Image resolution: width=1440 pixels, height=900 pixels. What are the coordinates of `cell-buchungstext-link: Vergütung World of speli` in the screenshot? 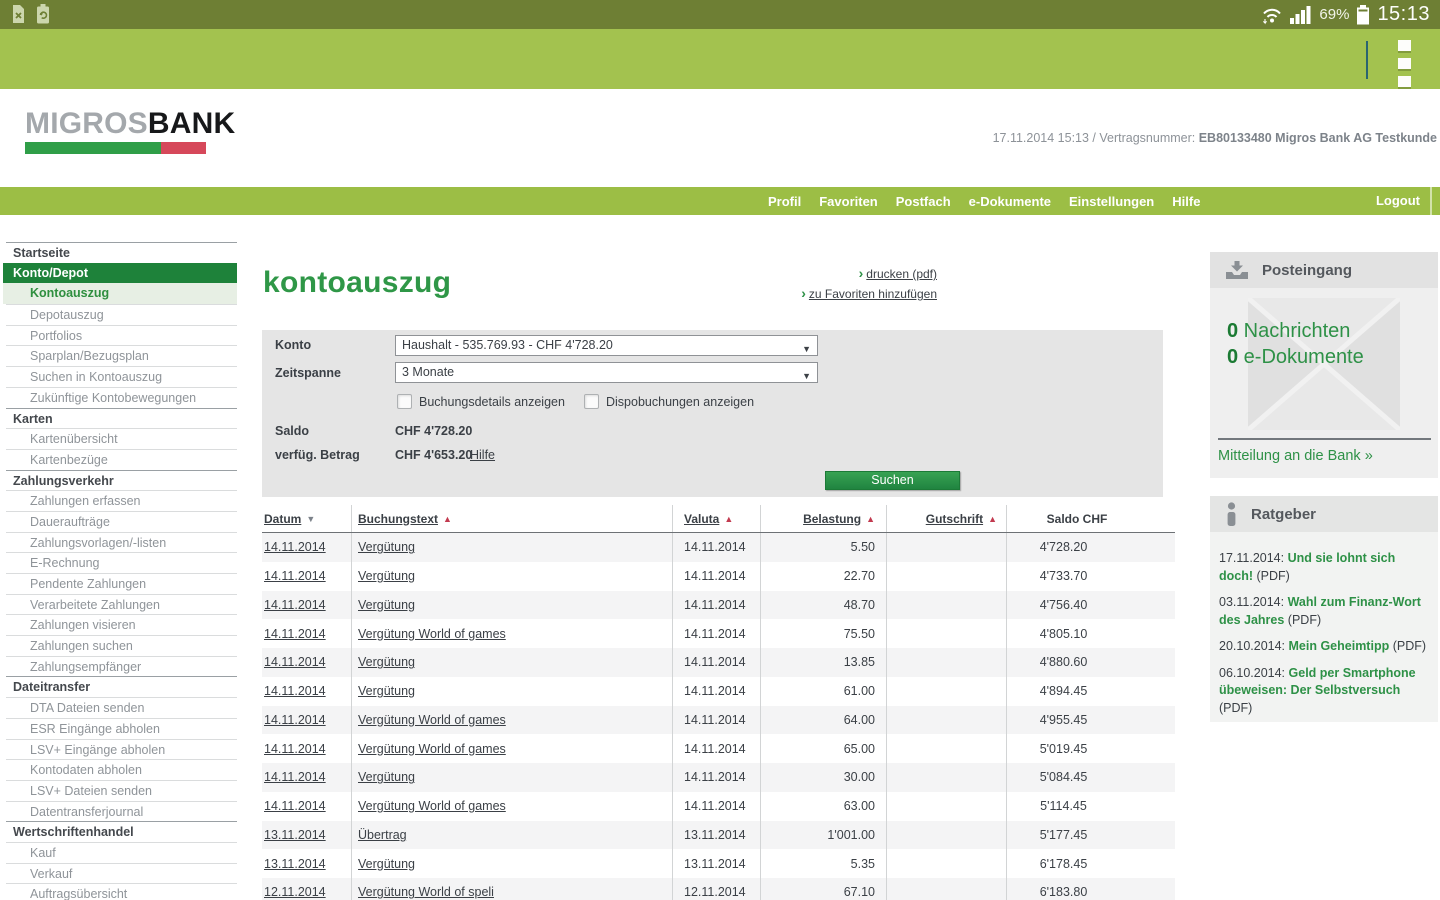 It's located at (426, 892).